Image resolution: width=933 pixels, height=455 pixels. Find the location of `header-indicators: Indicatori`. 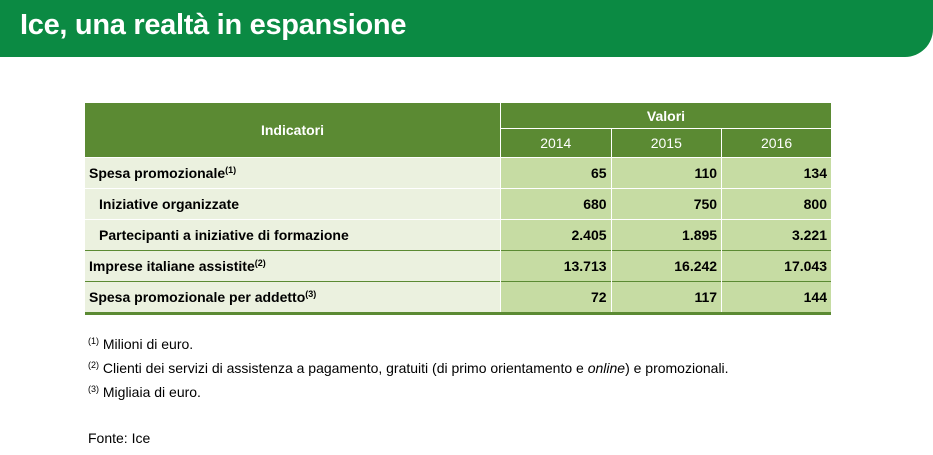

header-indicators: Indicatori is located at coordinates (293, 130).